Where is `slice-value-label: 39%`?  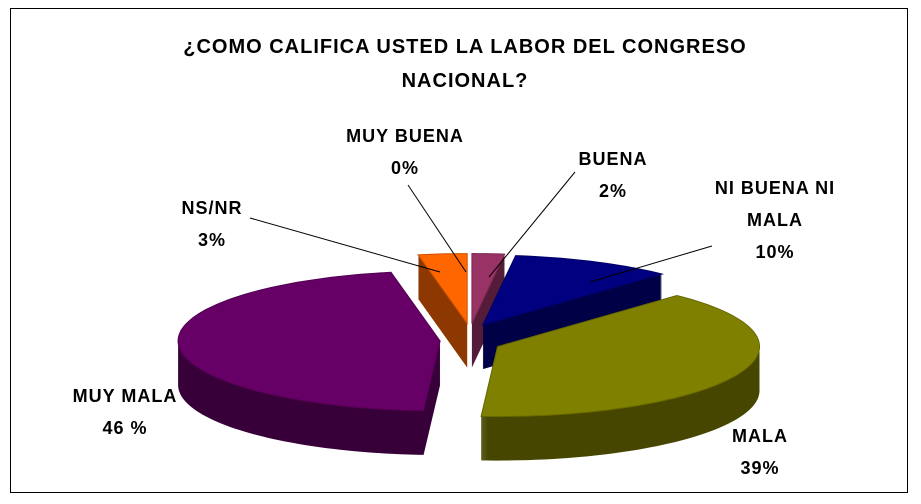 slice-value-label: 39% is located at coordinates (760, 468).